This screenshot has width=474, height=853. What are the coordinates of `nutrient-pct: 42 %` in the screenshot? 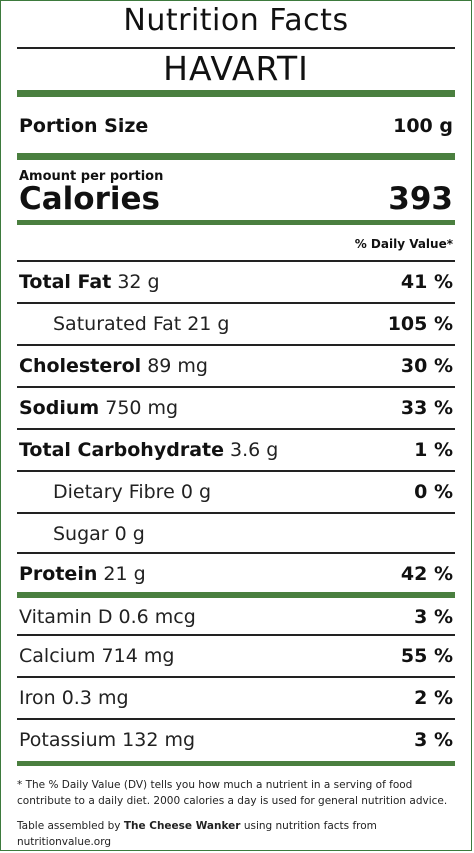 It's located at (426, 574).